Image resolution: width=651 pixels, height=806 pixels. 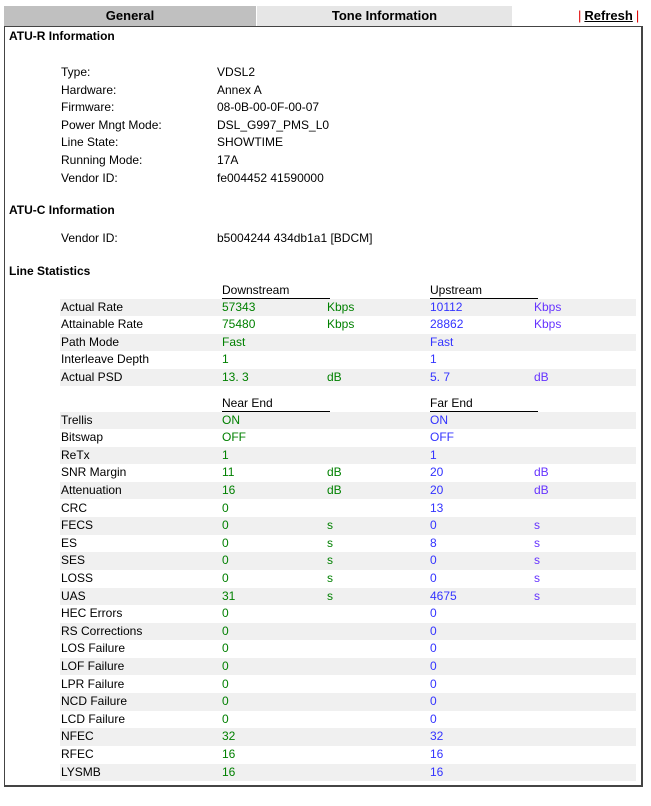 What do you see at coordinates (270, 177) in the screenshot?
I see `row-value: fe004452 41590000` at bounding box center [270, 177].